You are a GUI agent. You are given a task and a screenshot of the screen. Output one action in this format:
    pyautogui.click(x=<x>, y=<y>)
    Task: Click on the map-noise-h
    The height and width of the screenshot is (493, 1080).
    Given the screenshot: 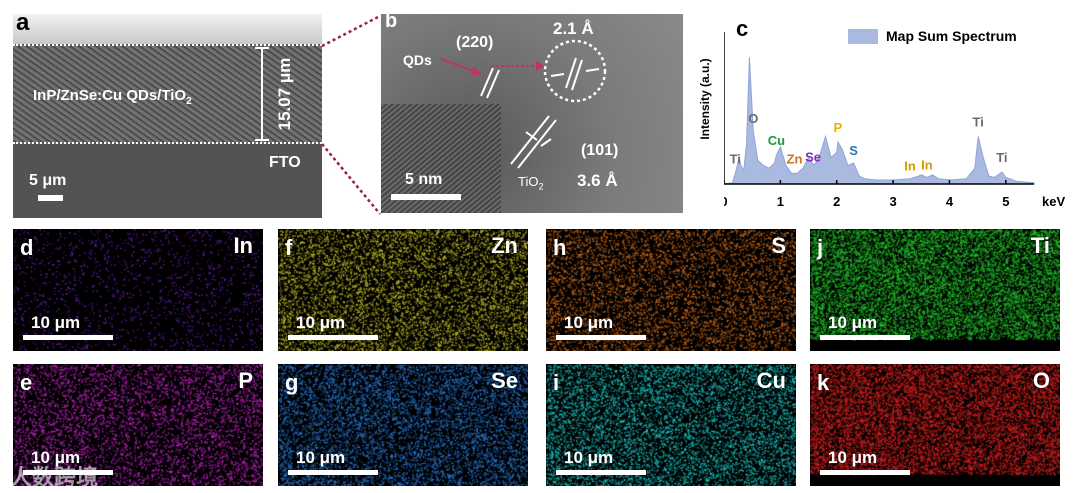 What is the action you would take?
    pyautogui.click(x=671, y=290)
    